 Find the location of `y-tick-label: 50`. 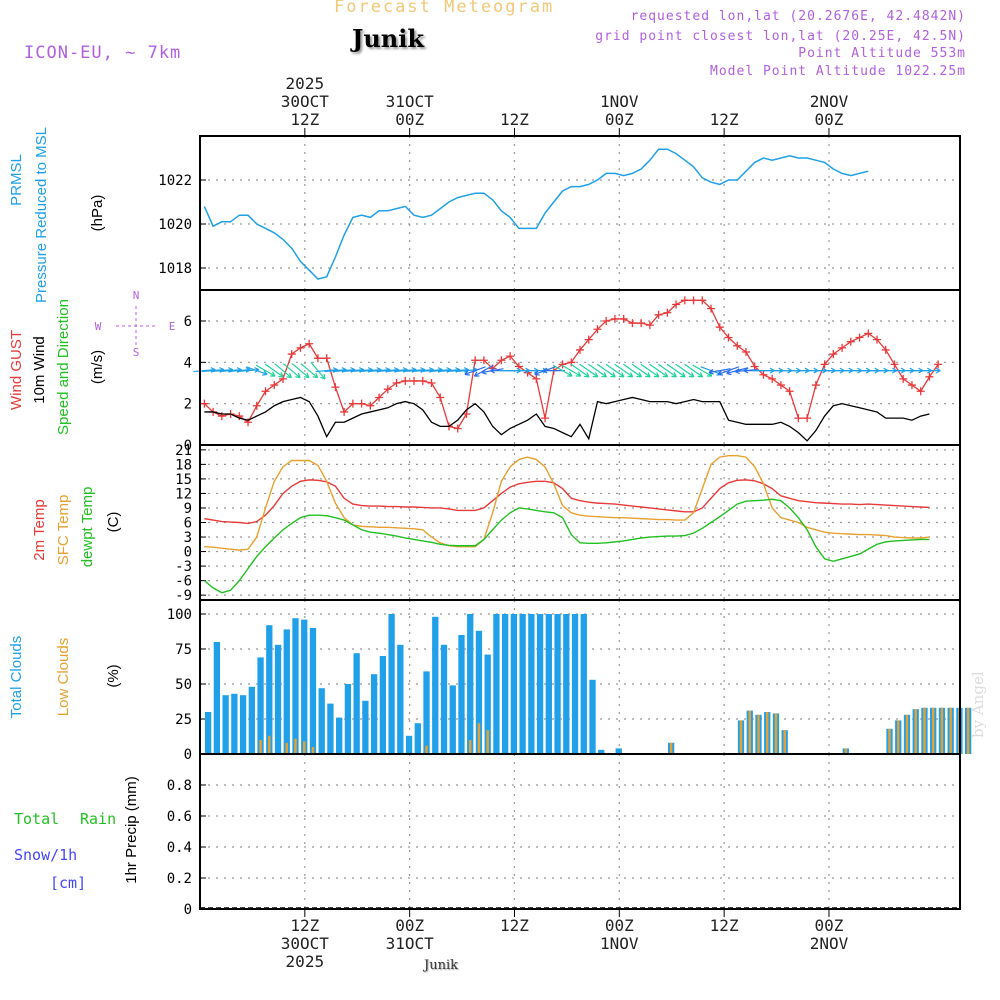

y-tick-label: 50 is located at coordinates (183, 685).